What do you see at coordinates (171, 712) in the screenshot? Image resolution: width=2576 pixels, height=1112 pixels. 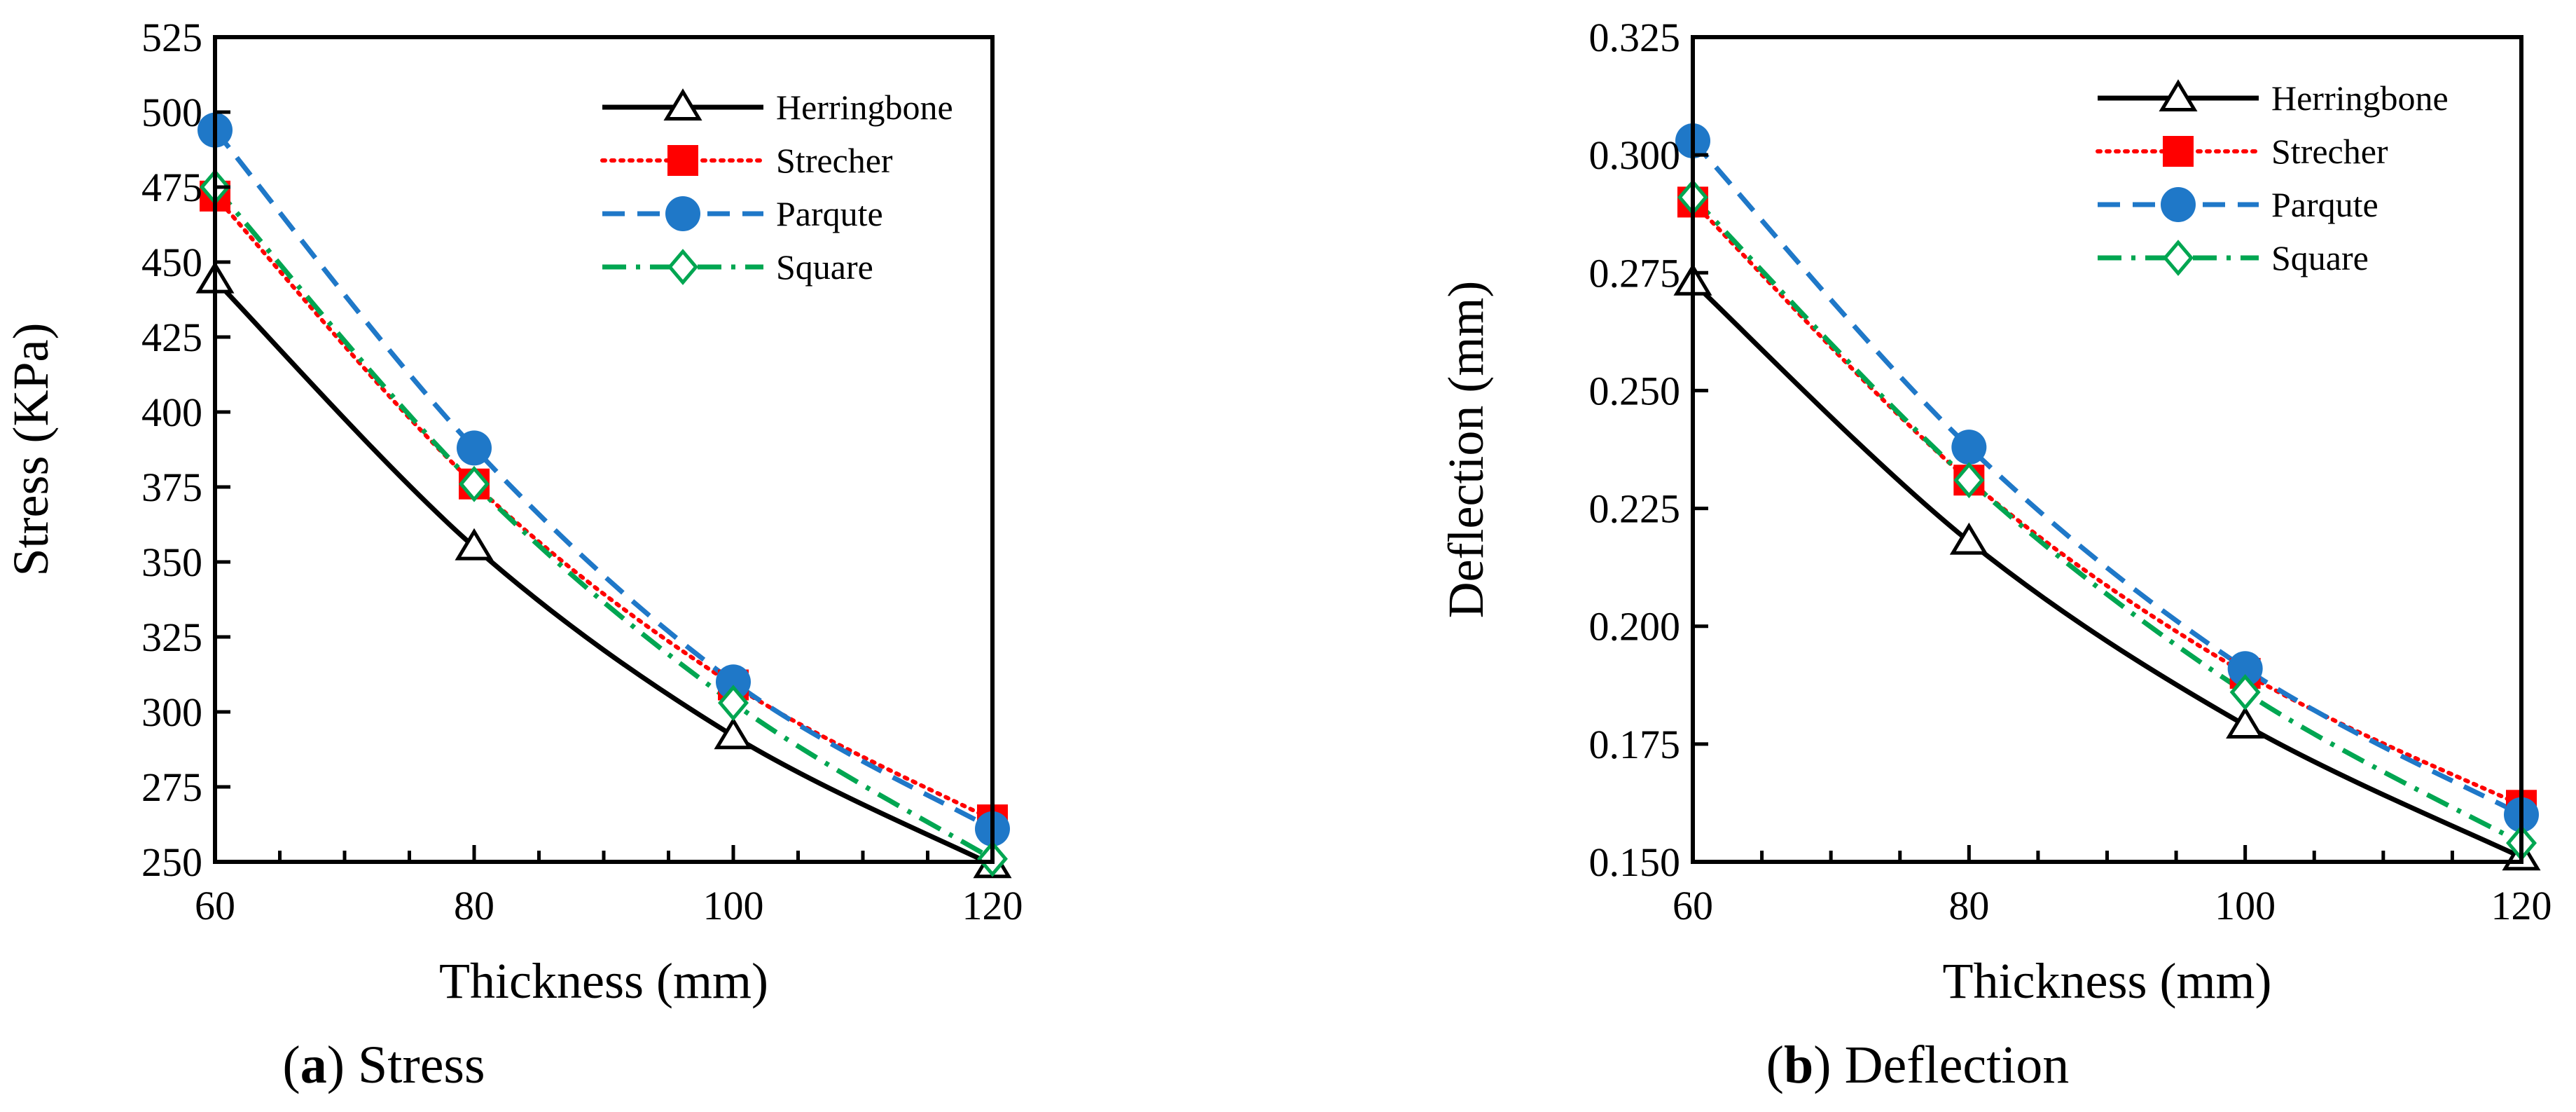 I see `y-tick-label: 300` at bounding box center [171, 712].